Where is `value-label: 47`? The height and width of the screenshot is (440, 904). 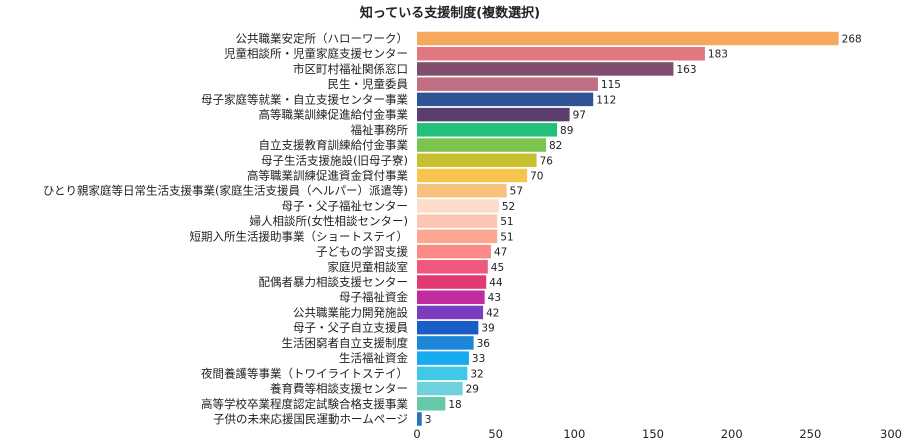 value-label: 47 is located at coordinates (500, 253).